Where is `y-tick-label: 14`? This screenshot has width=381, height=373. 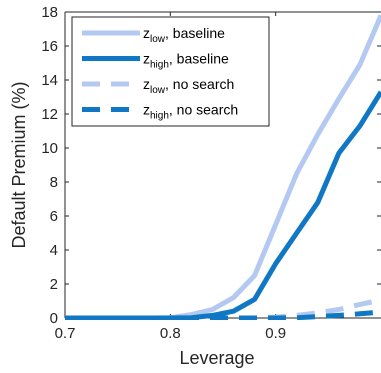
y-tick-label: 14 is located at coordinates (49, 80).